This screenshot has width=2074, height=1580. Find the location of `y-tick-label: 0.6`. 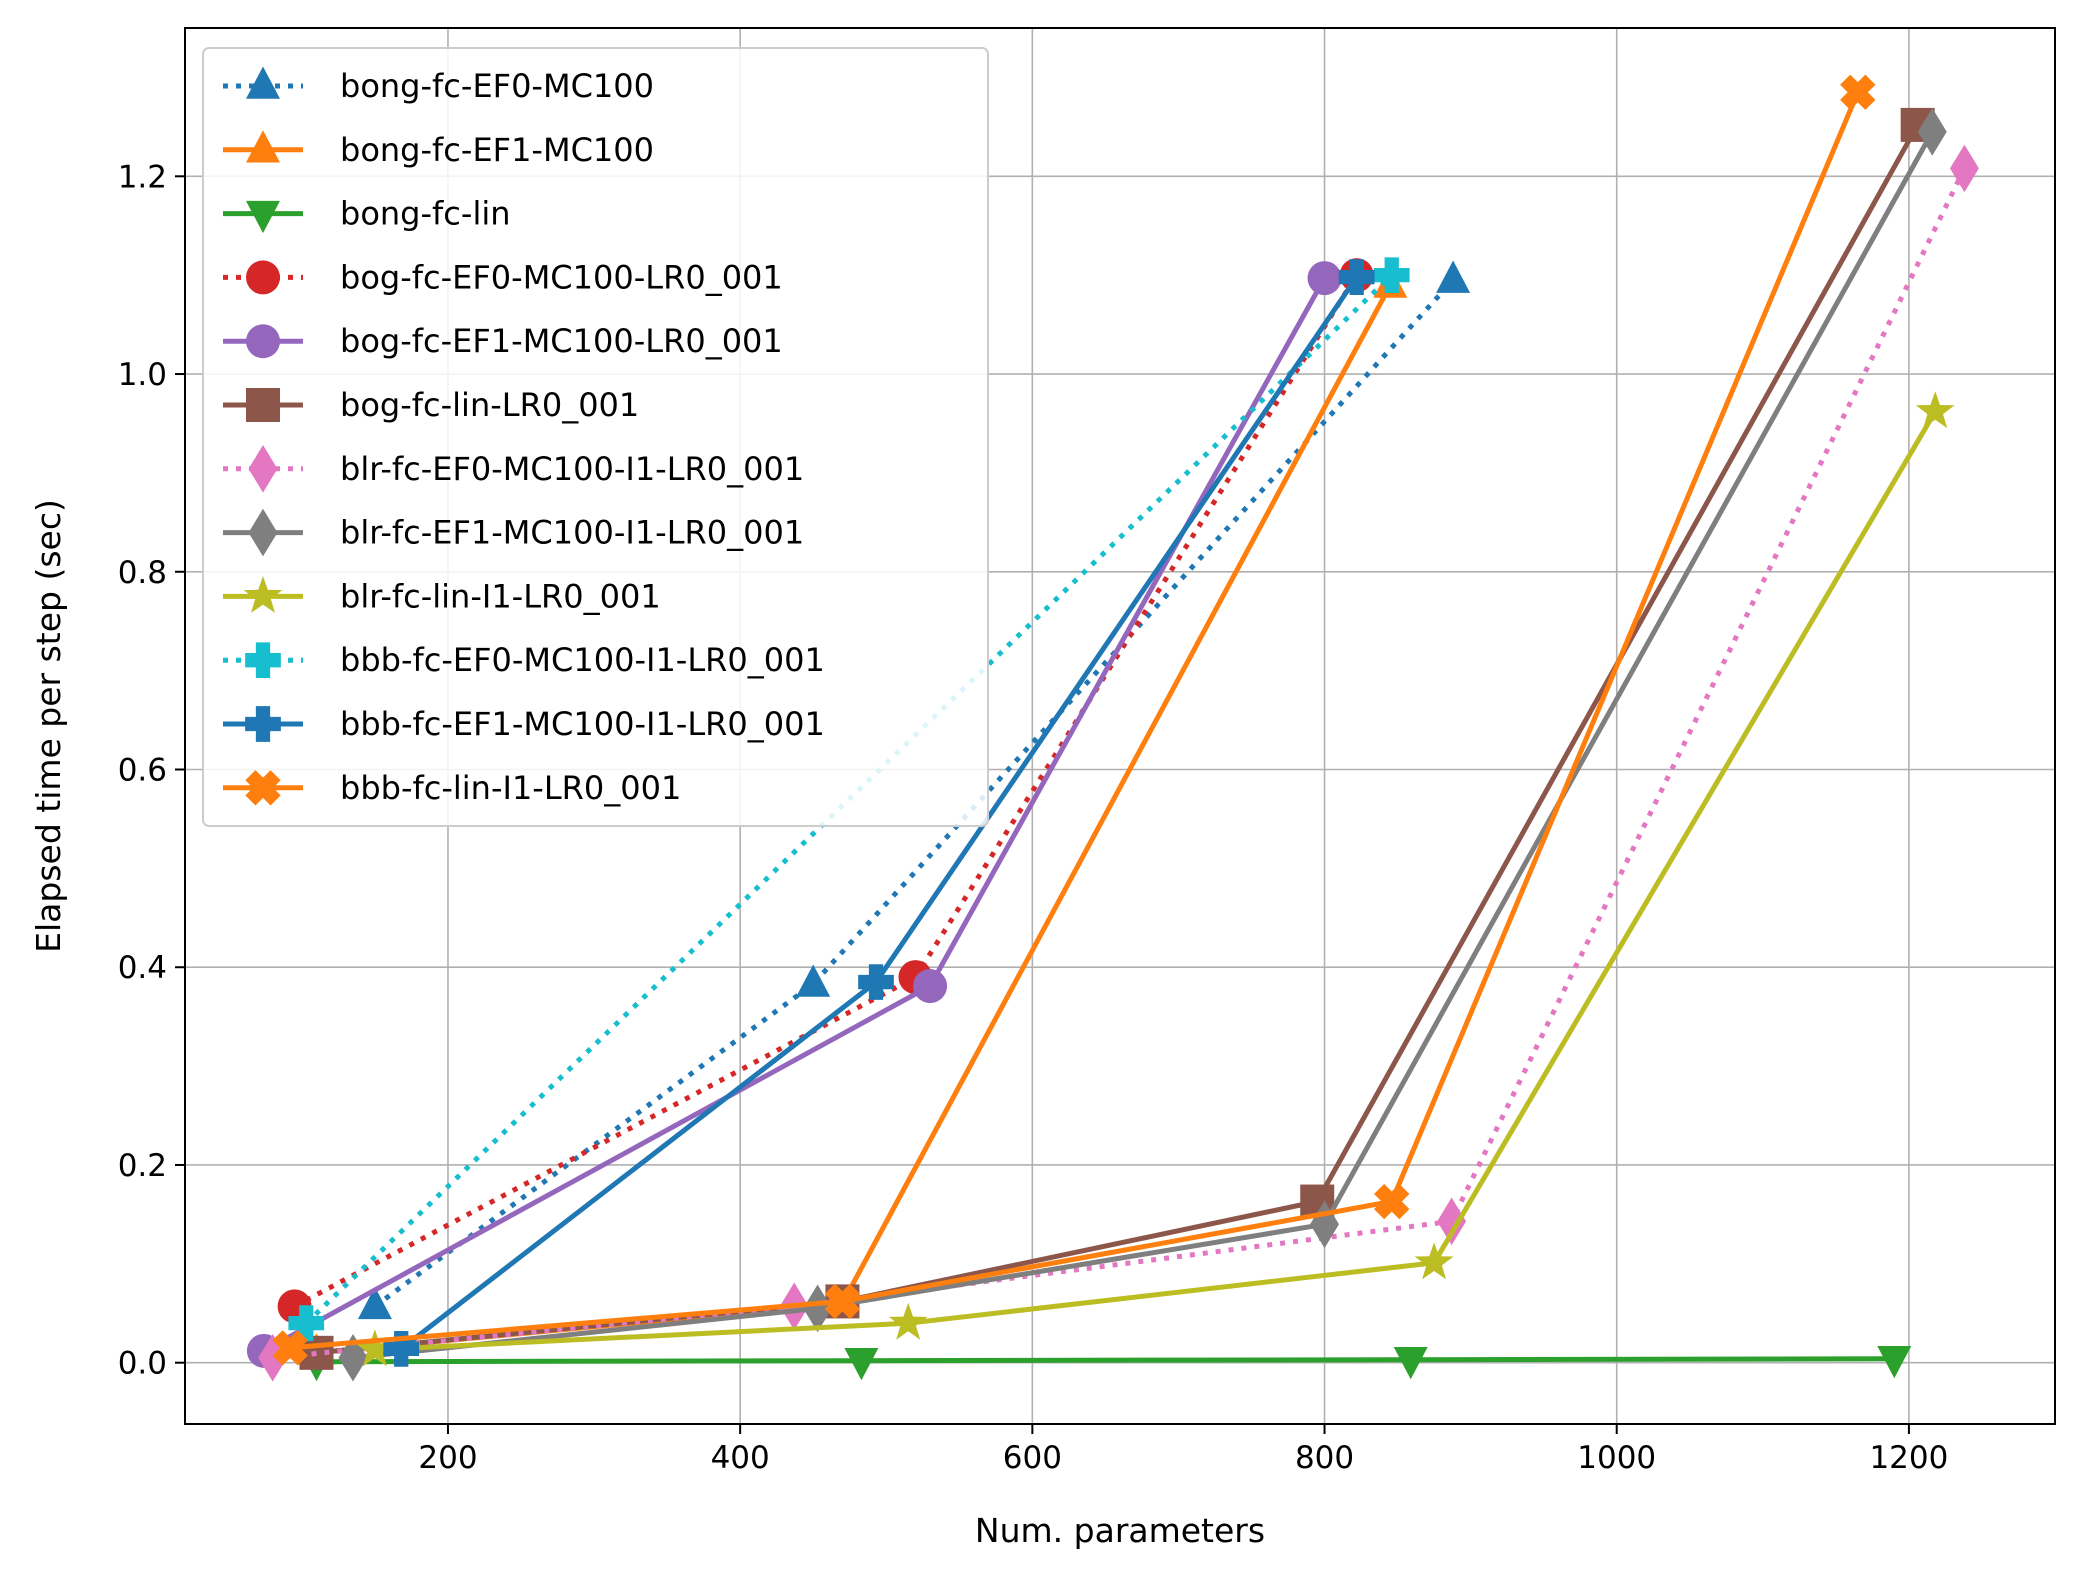

y-tick-label: 0.6 is located at coordinates (142, 771).